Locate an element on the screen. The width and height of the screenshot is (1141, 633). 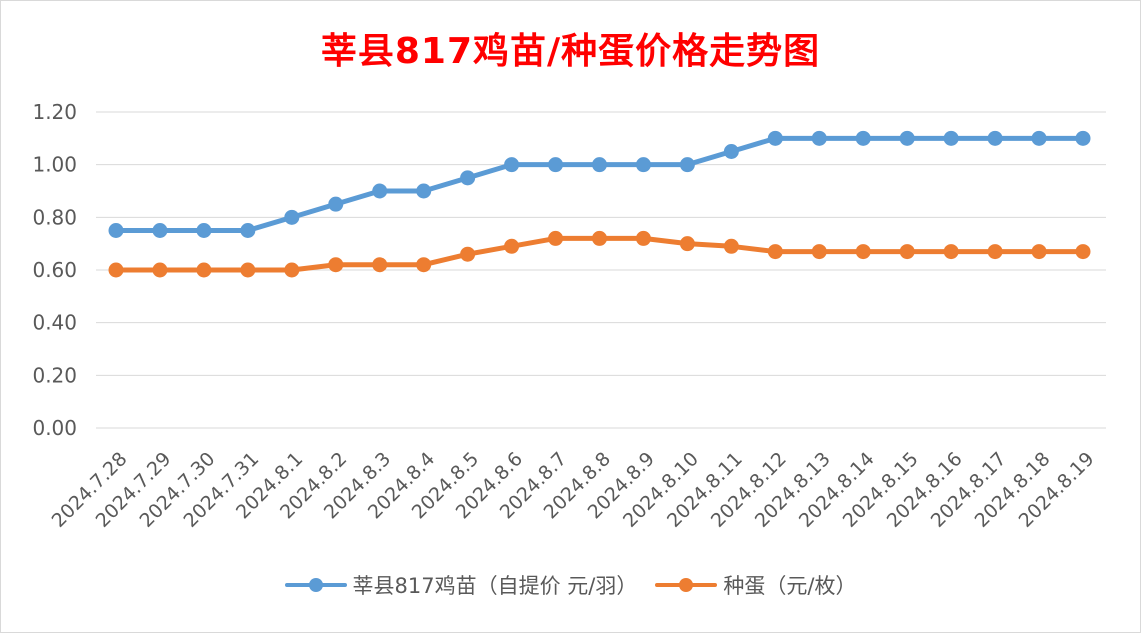
y-tick-label: 0.20 is located at coordinates (54, 375).